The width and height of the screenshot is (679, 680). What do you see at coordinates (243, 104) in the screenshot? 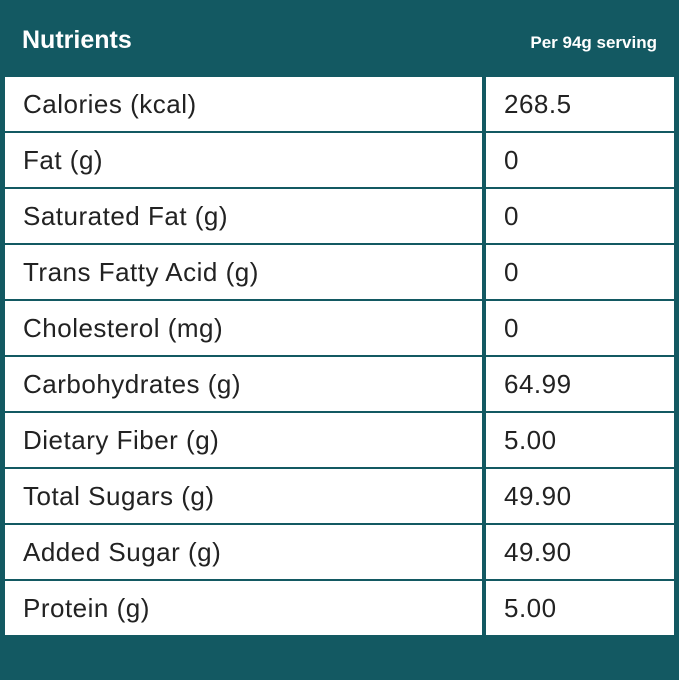
I see `nutrient-name: Calories (kcal)` at bounding box center [243, 104].